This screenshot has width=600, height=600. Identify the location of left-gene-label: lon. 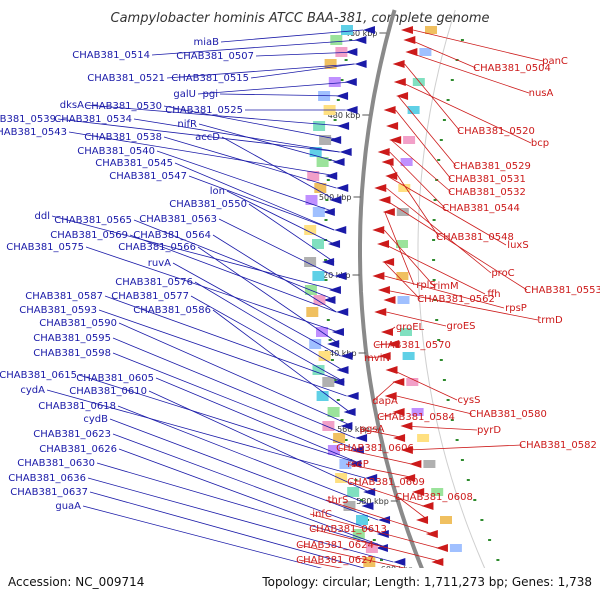
(217, 191).